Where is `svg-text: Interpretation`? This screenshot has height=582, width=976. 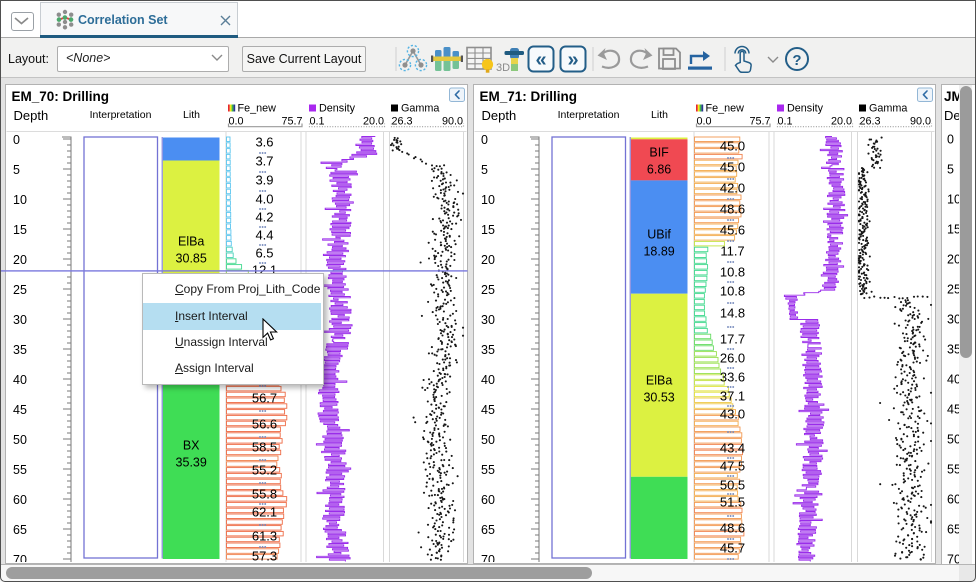
svg-text: Interpretation is located at coordinates (121, 115).